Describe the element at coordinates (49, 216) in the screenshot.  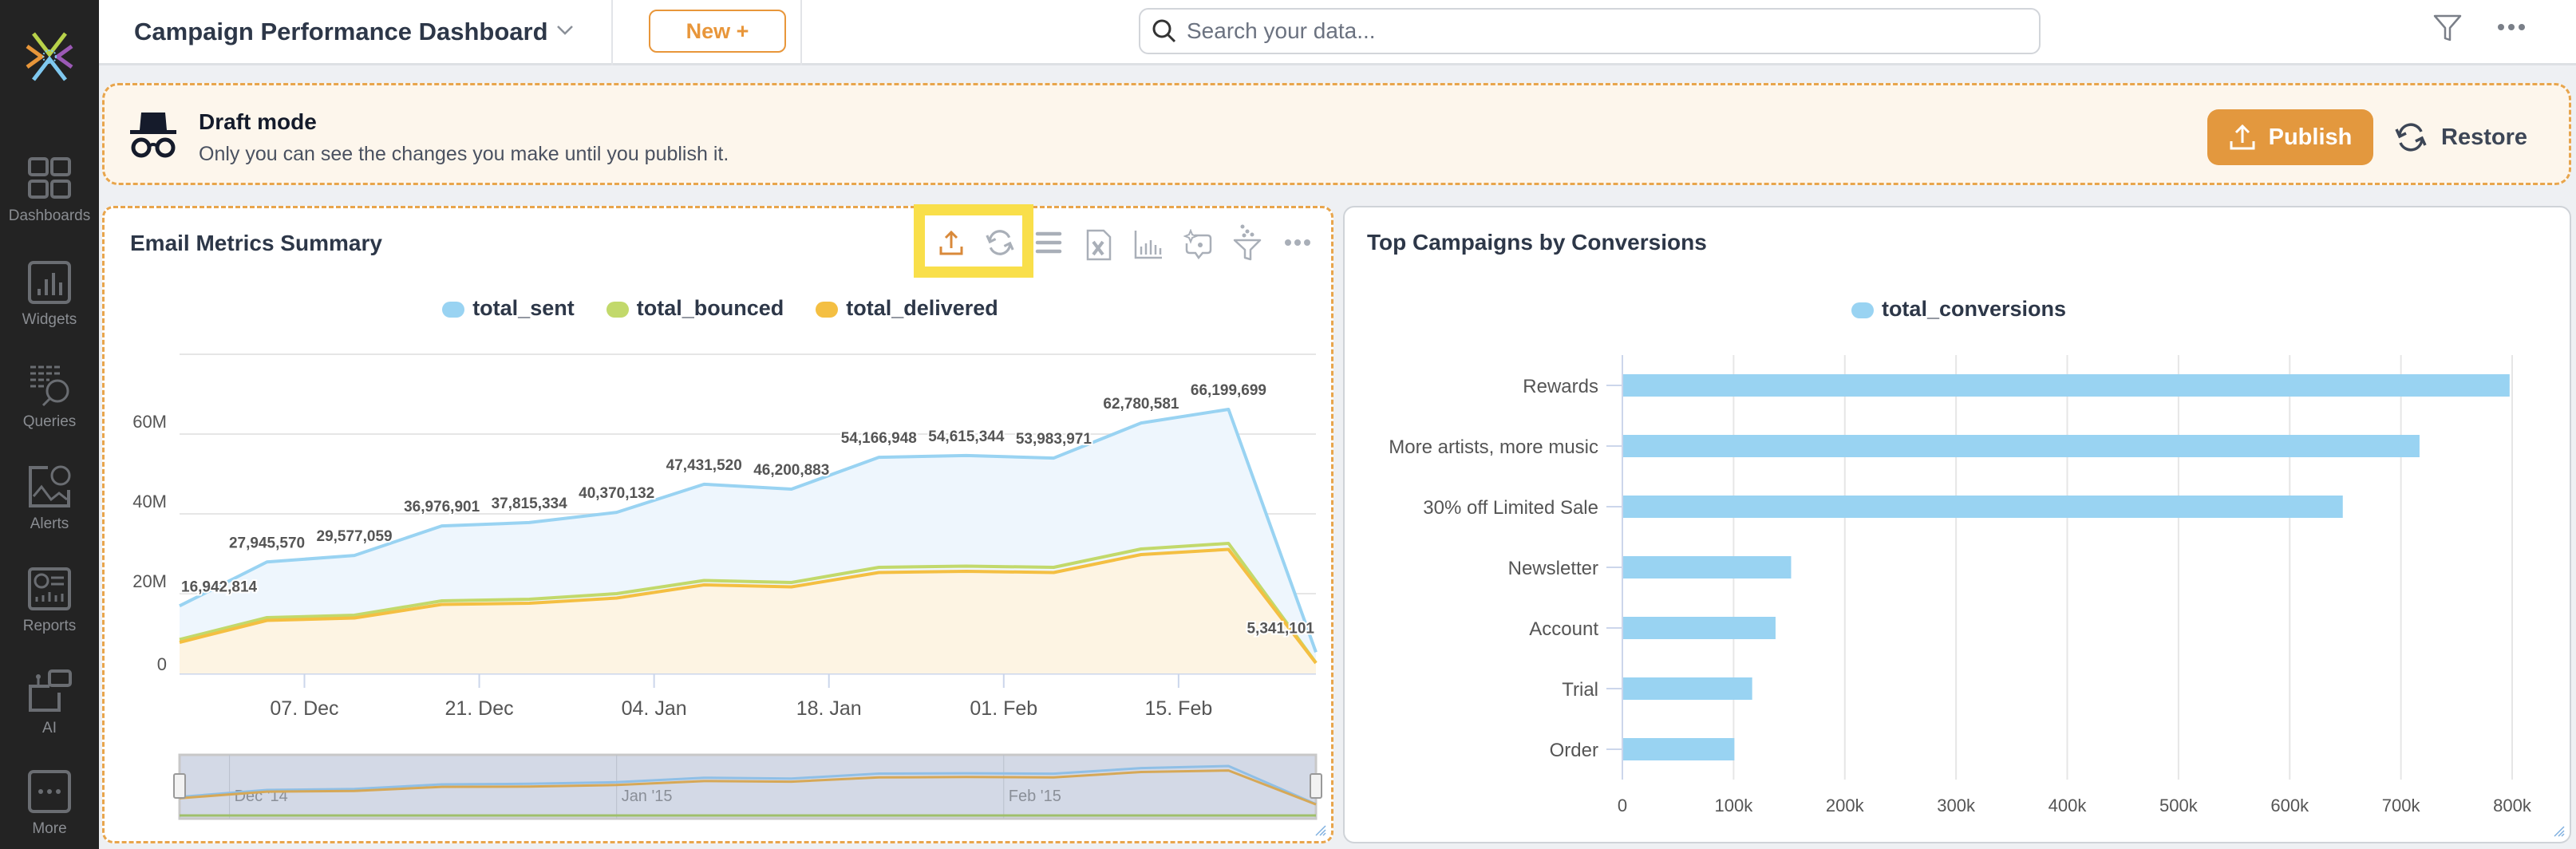
I see `sidebar-item-label: Dashboards` at that location.